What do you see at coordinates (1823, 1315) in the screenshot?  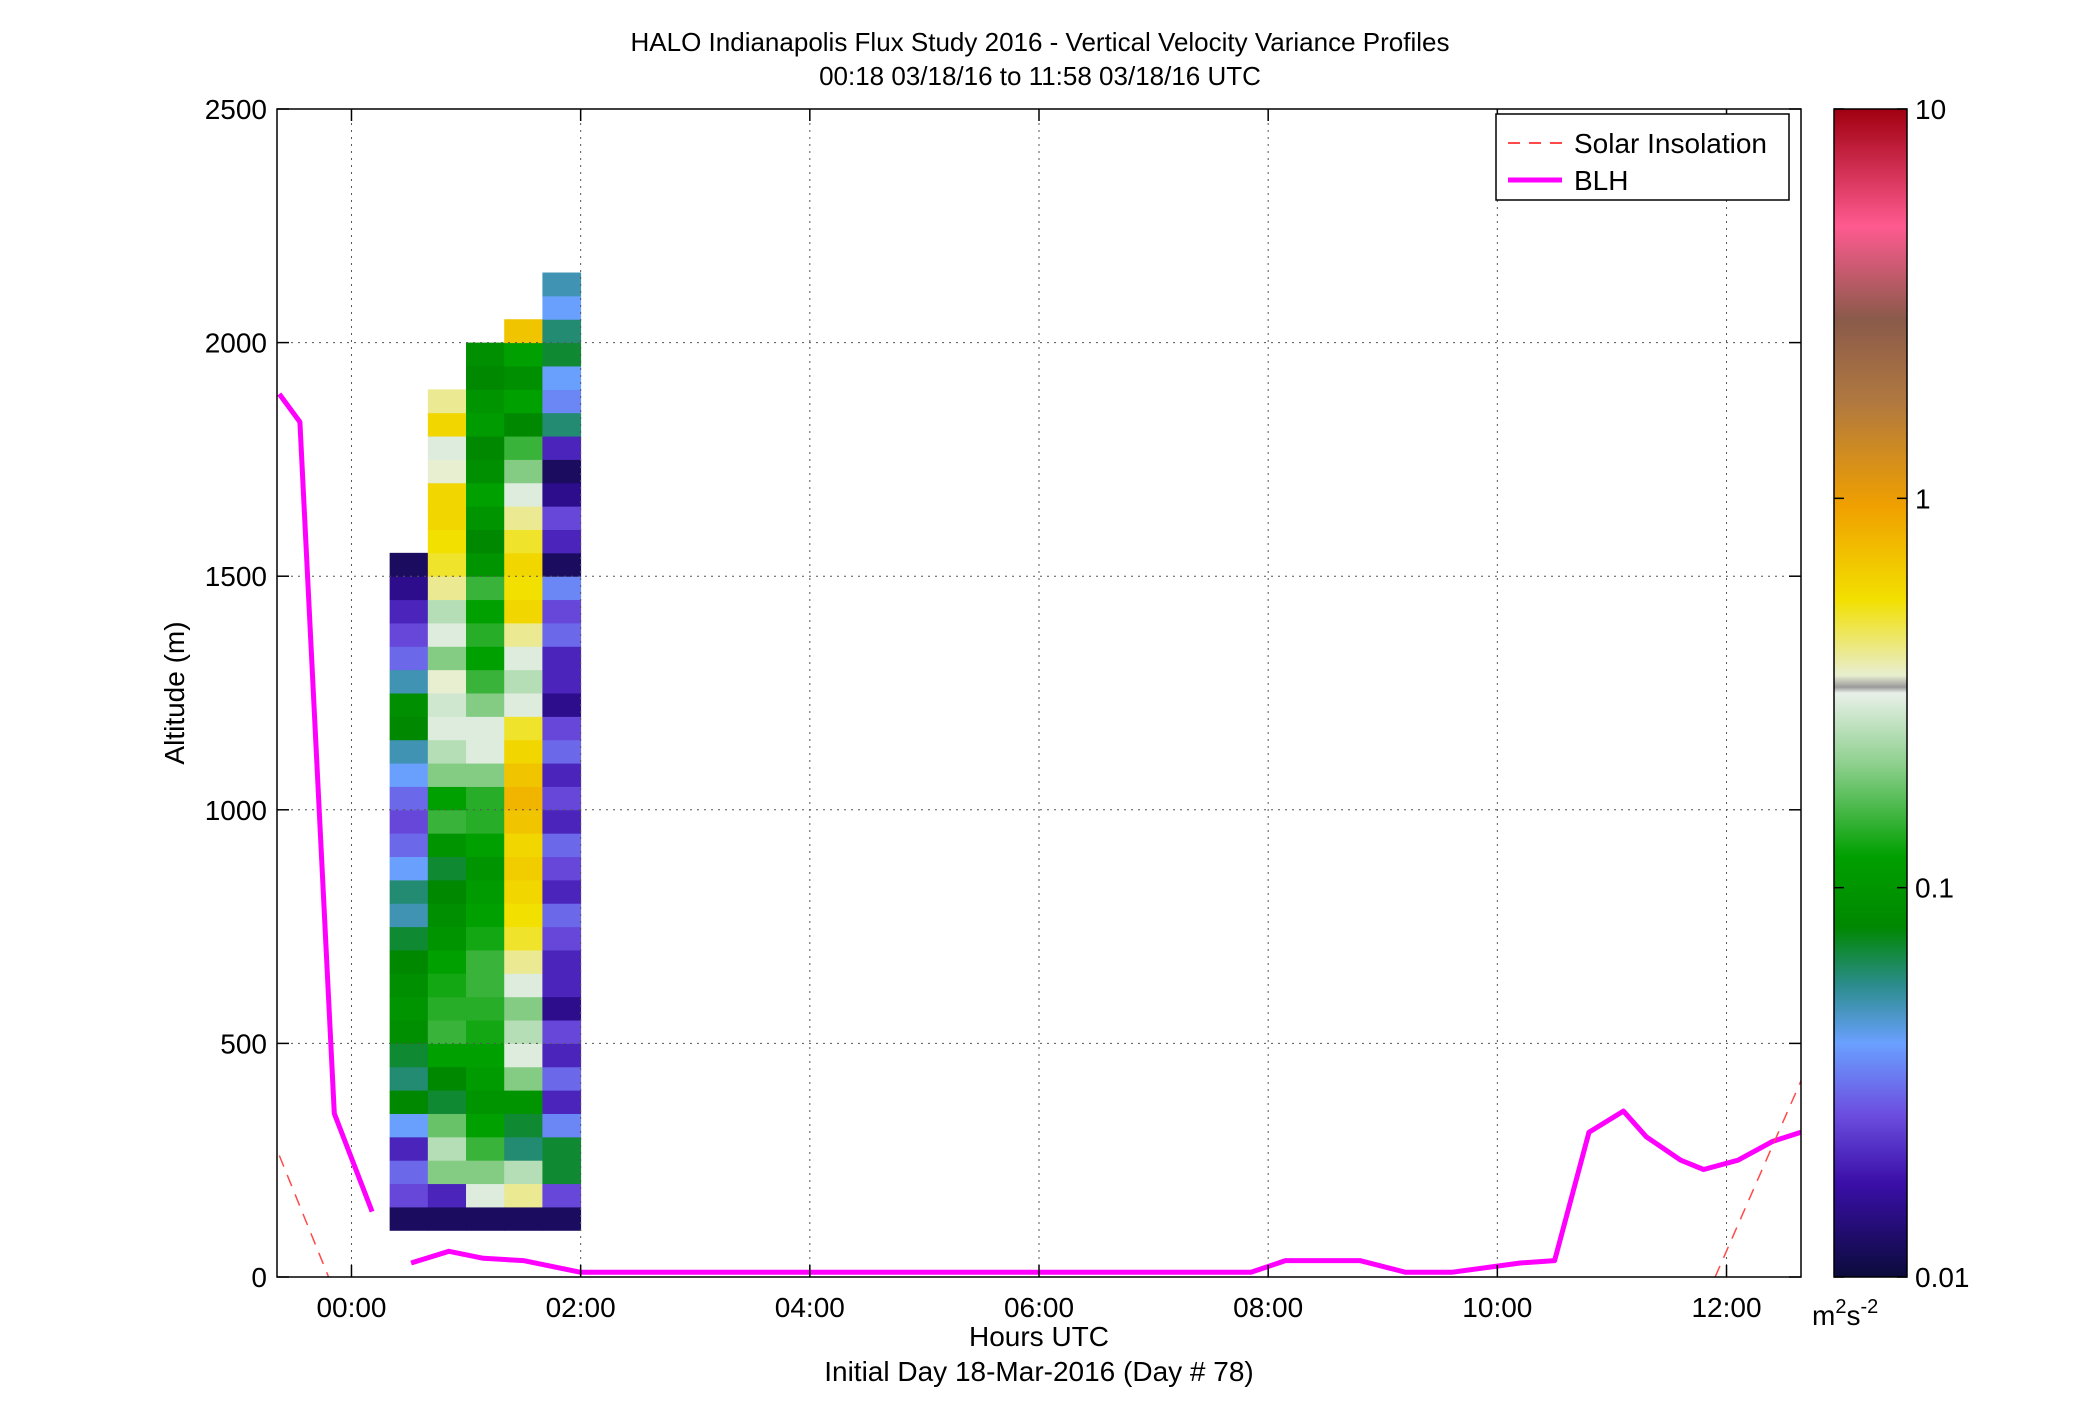 I see `colorbar-unit-base: m` at bounding box center [1823, 1315].